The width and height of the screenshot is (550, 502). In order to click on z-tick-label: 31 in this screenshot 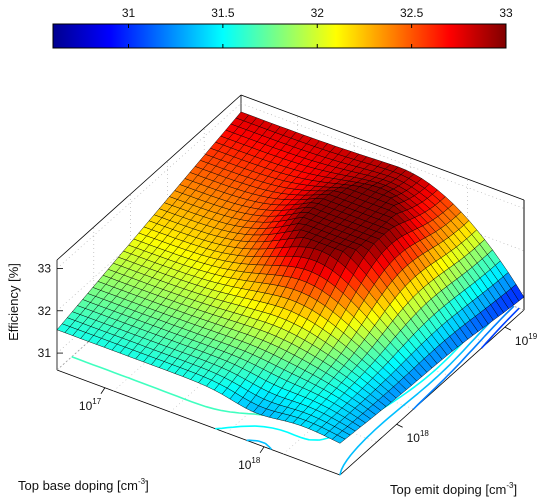, I will do `click(45, 353)`.